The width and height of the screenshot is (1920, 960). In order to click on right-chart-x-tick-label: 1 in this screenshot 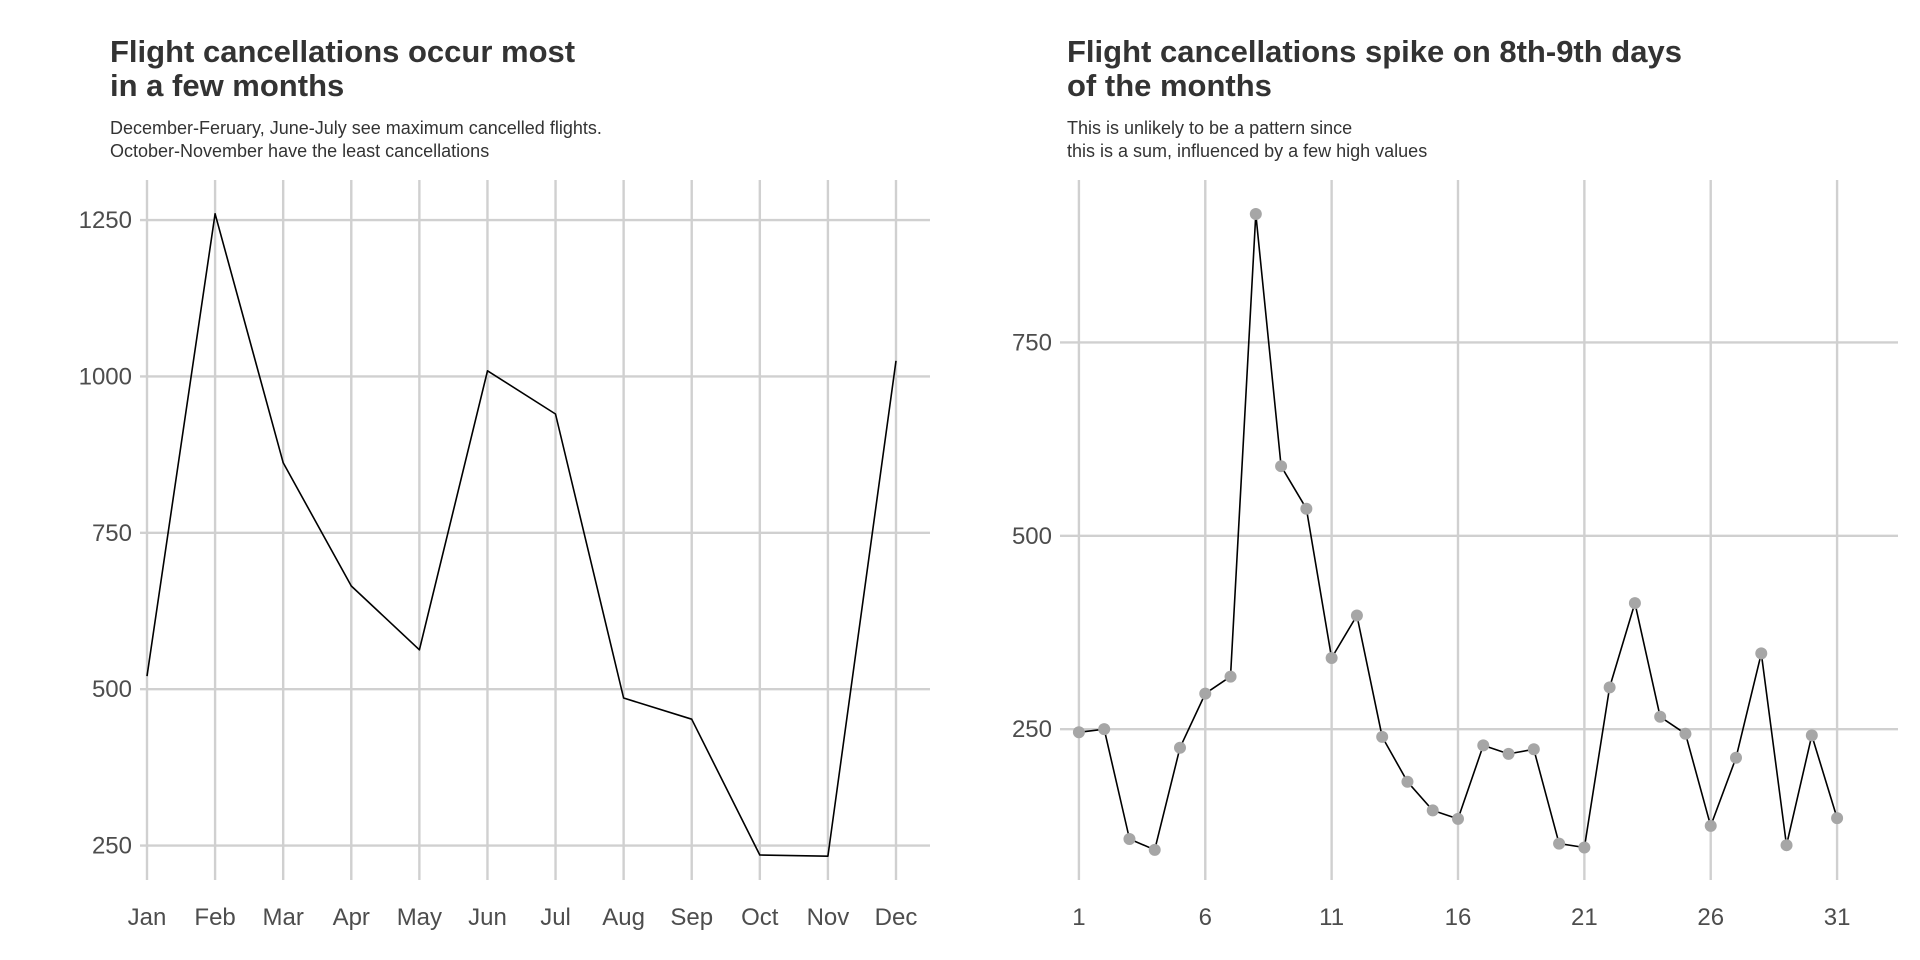, I will do `click(1078, 917)`.